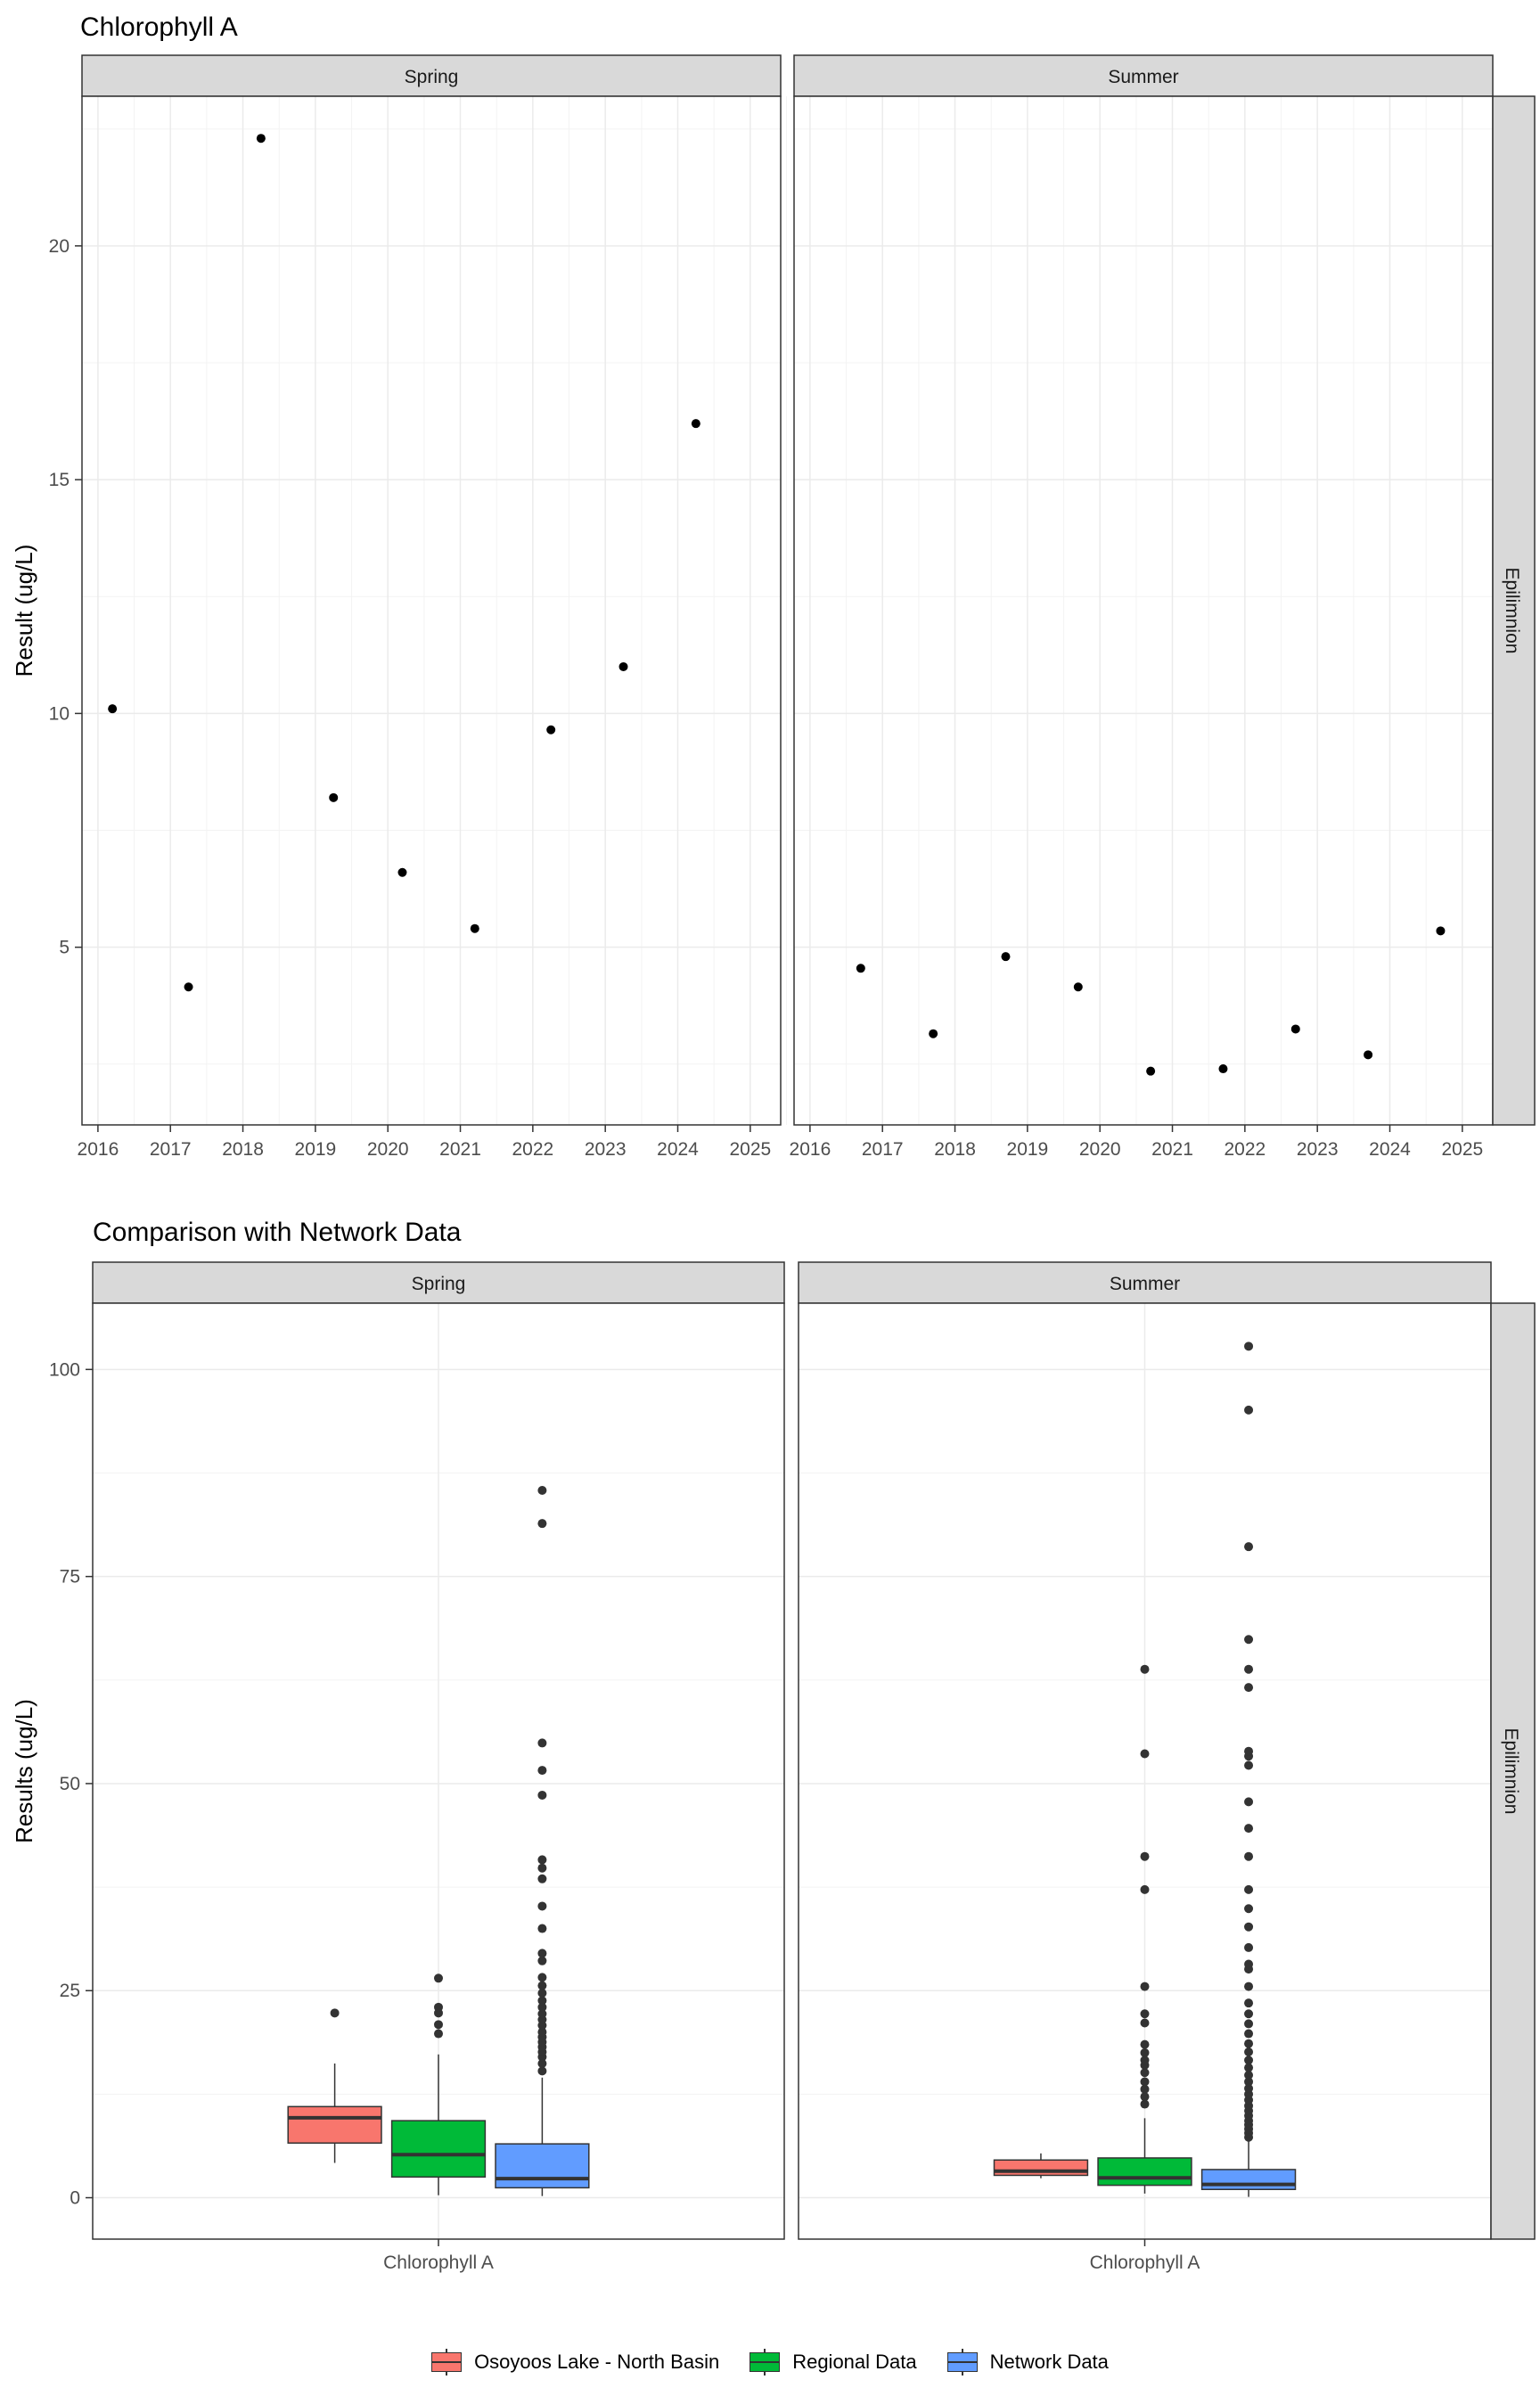 This screenshot has width=1540, height=2396. Describe the element at coordinates (1144, 2172) in the screenshot. I see `box-summer-regional-data` at that location.